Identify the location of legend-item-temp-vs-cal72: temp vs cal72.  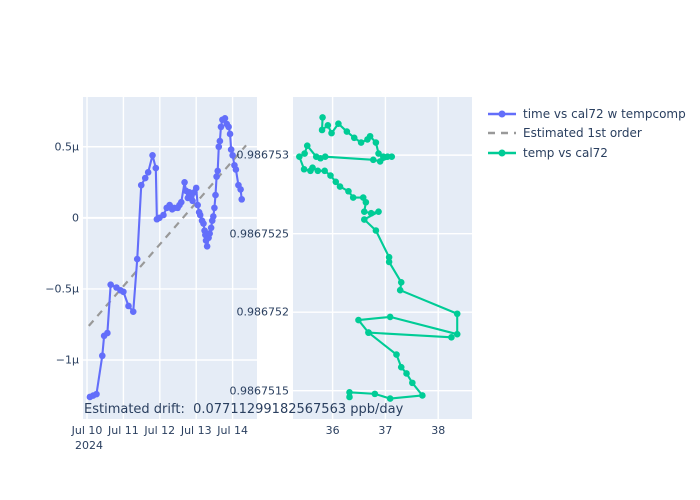
(586, 153).